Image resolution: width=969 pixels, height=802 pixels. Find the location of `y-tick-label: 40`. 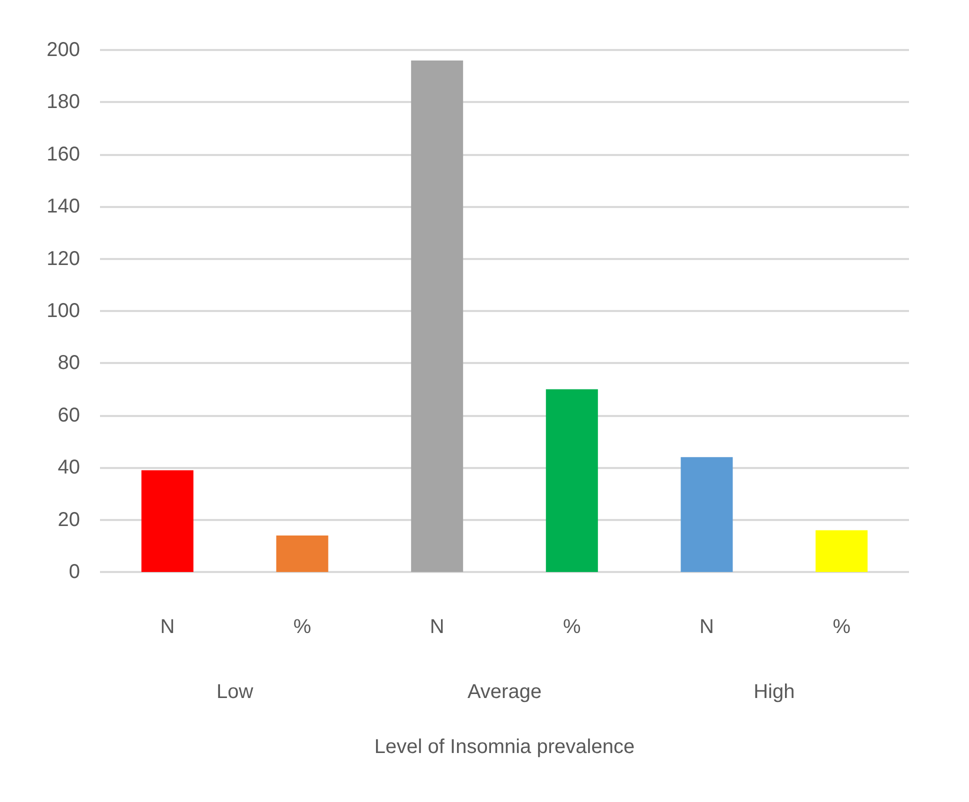

y-tick-label: 40 is located at coordinates (69, 467).